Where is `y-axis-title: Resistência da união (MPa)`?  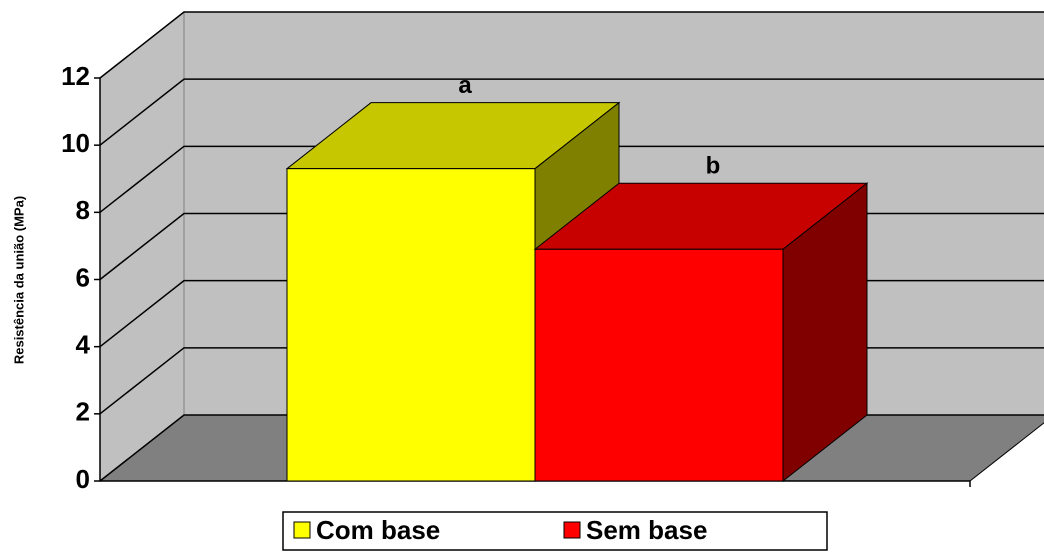
y-axis-title: Resistência da união (MPa) is located at coordinates (18, 280).